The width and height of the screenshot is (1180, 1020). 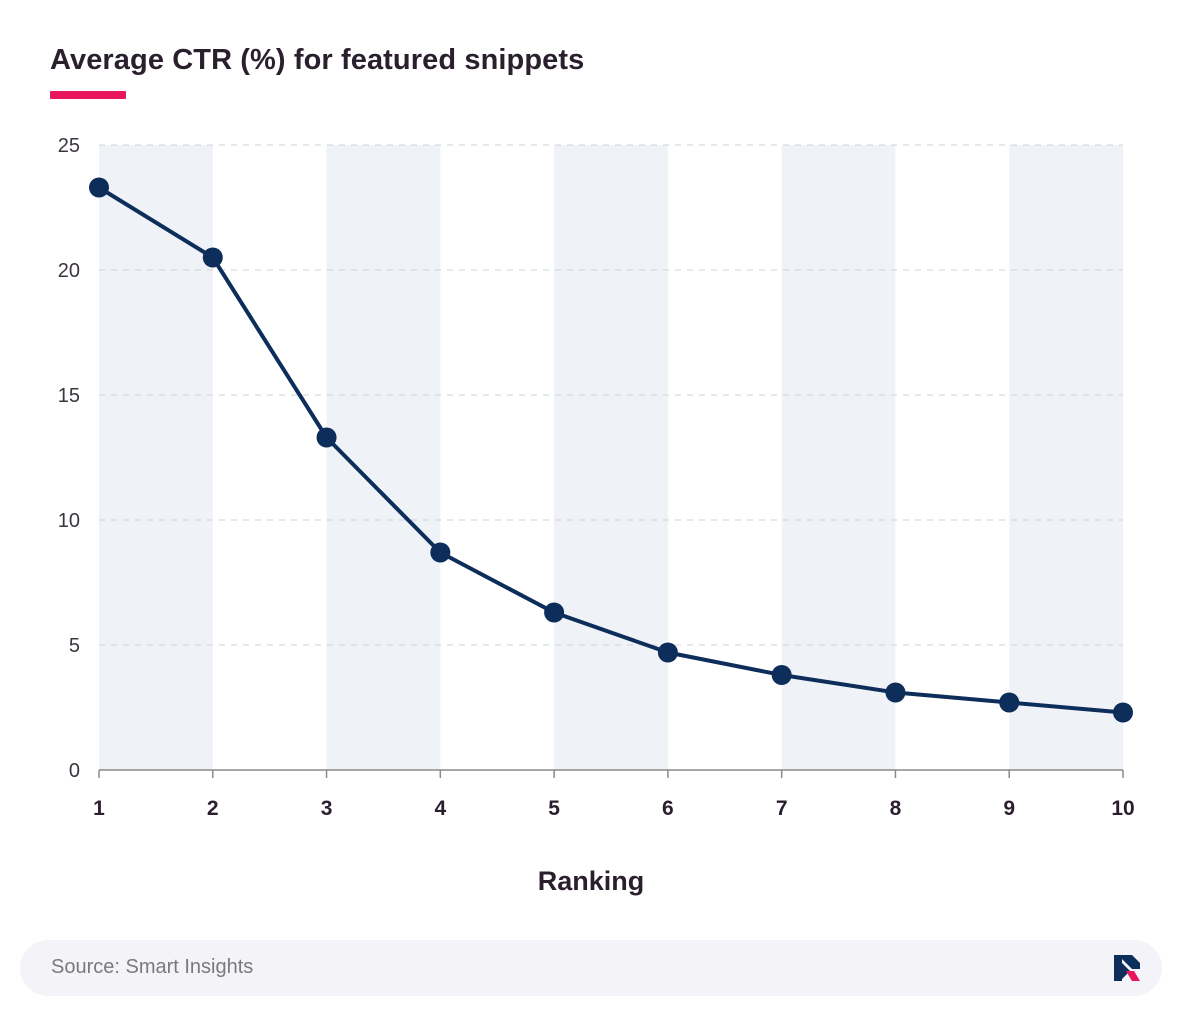 I want to click on y-tick-label: 20, so click(x=69, y=271).